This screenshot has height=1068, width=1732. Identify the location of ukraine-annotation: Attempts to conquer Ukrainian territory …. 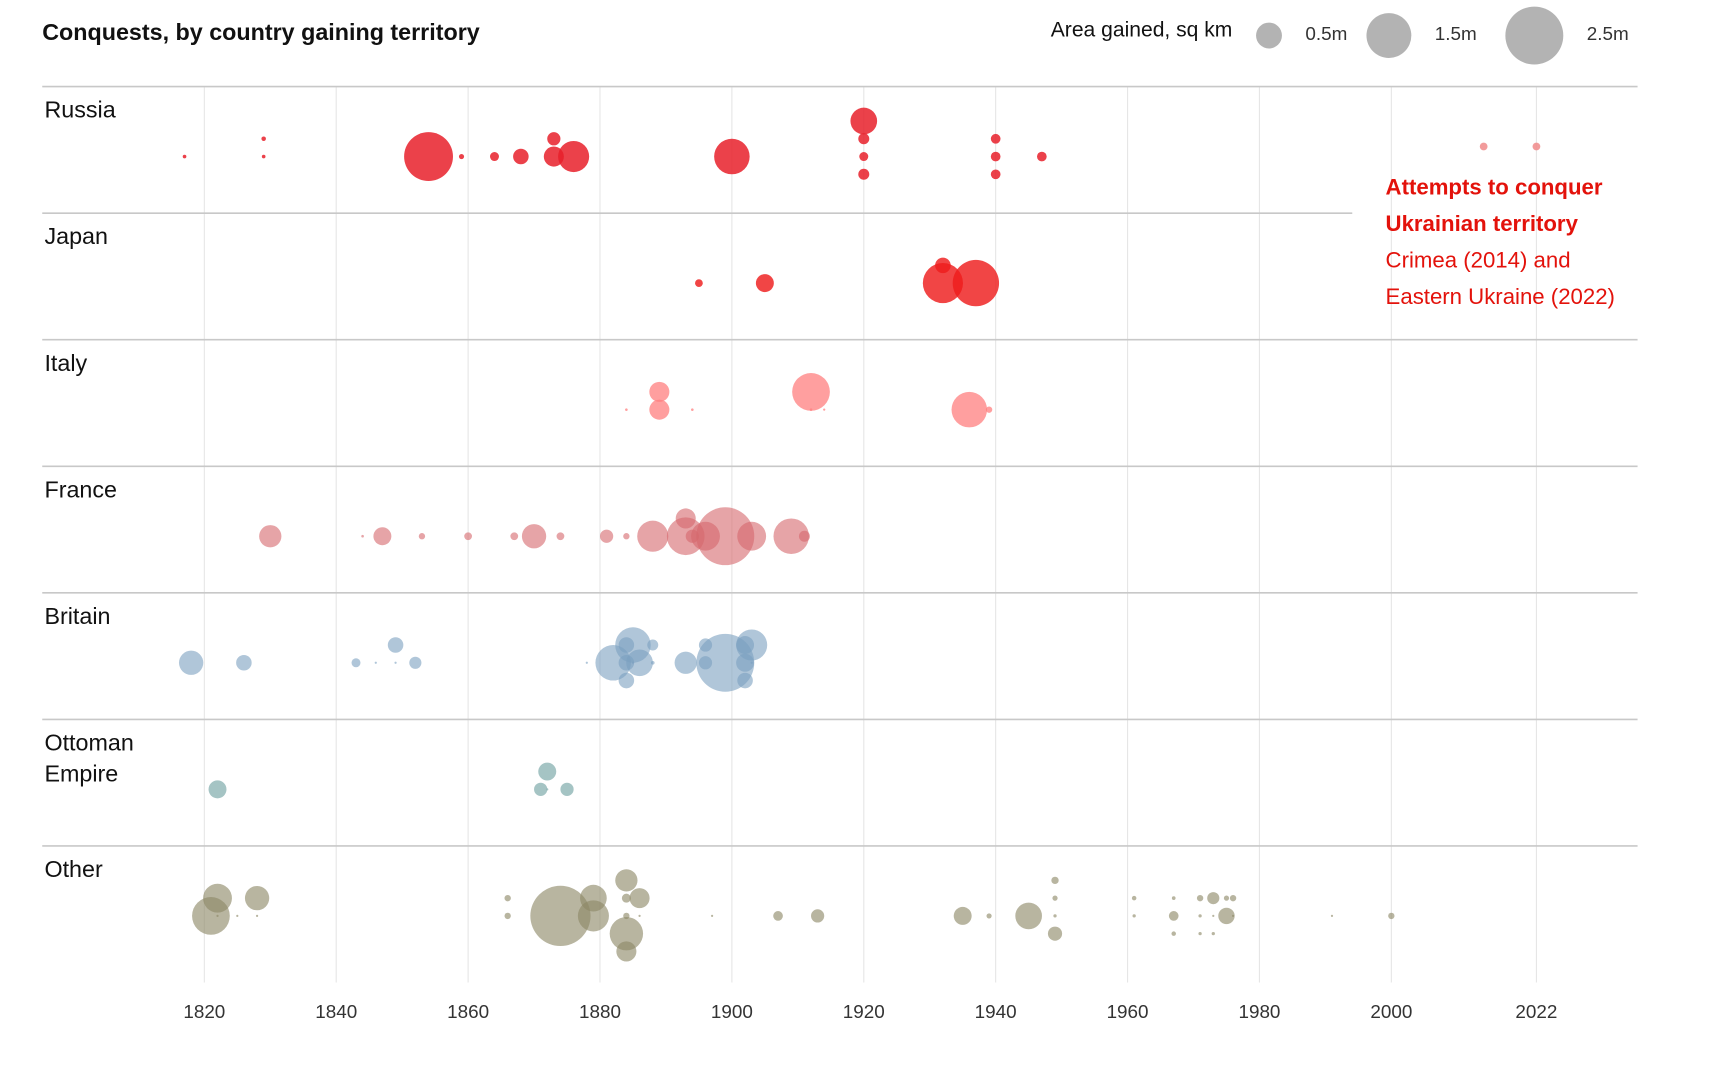
(1500, 241).